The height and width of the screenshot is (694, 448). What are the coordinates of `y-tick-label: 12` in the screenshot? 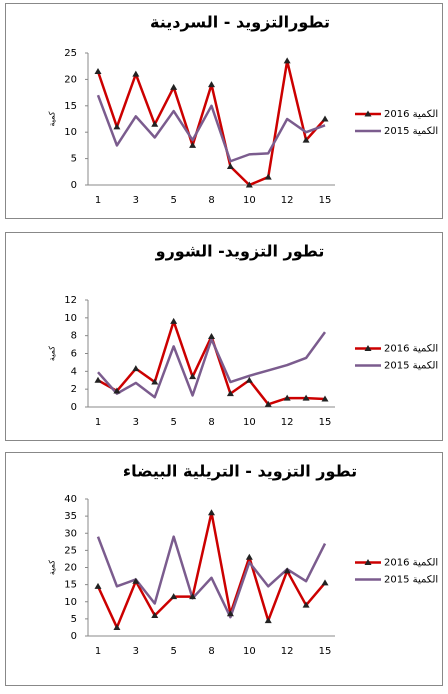 It's located at (70, 300).